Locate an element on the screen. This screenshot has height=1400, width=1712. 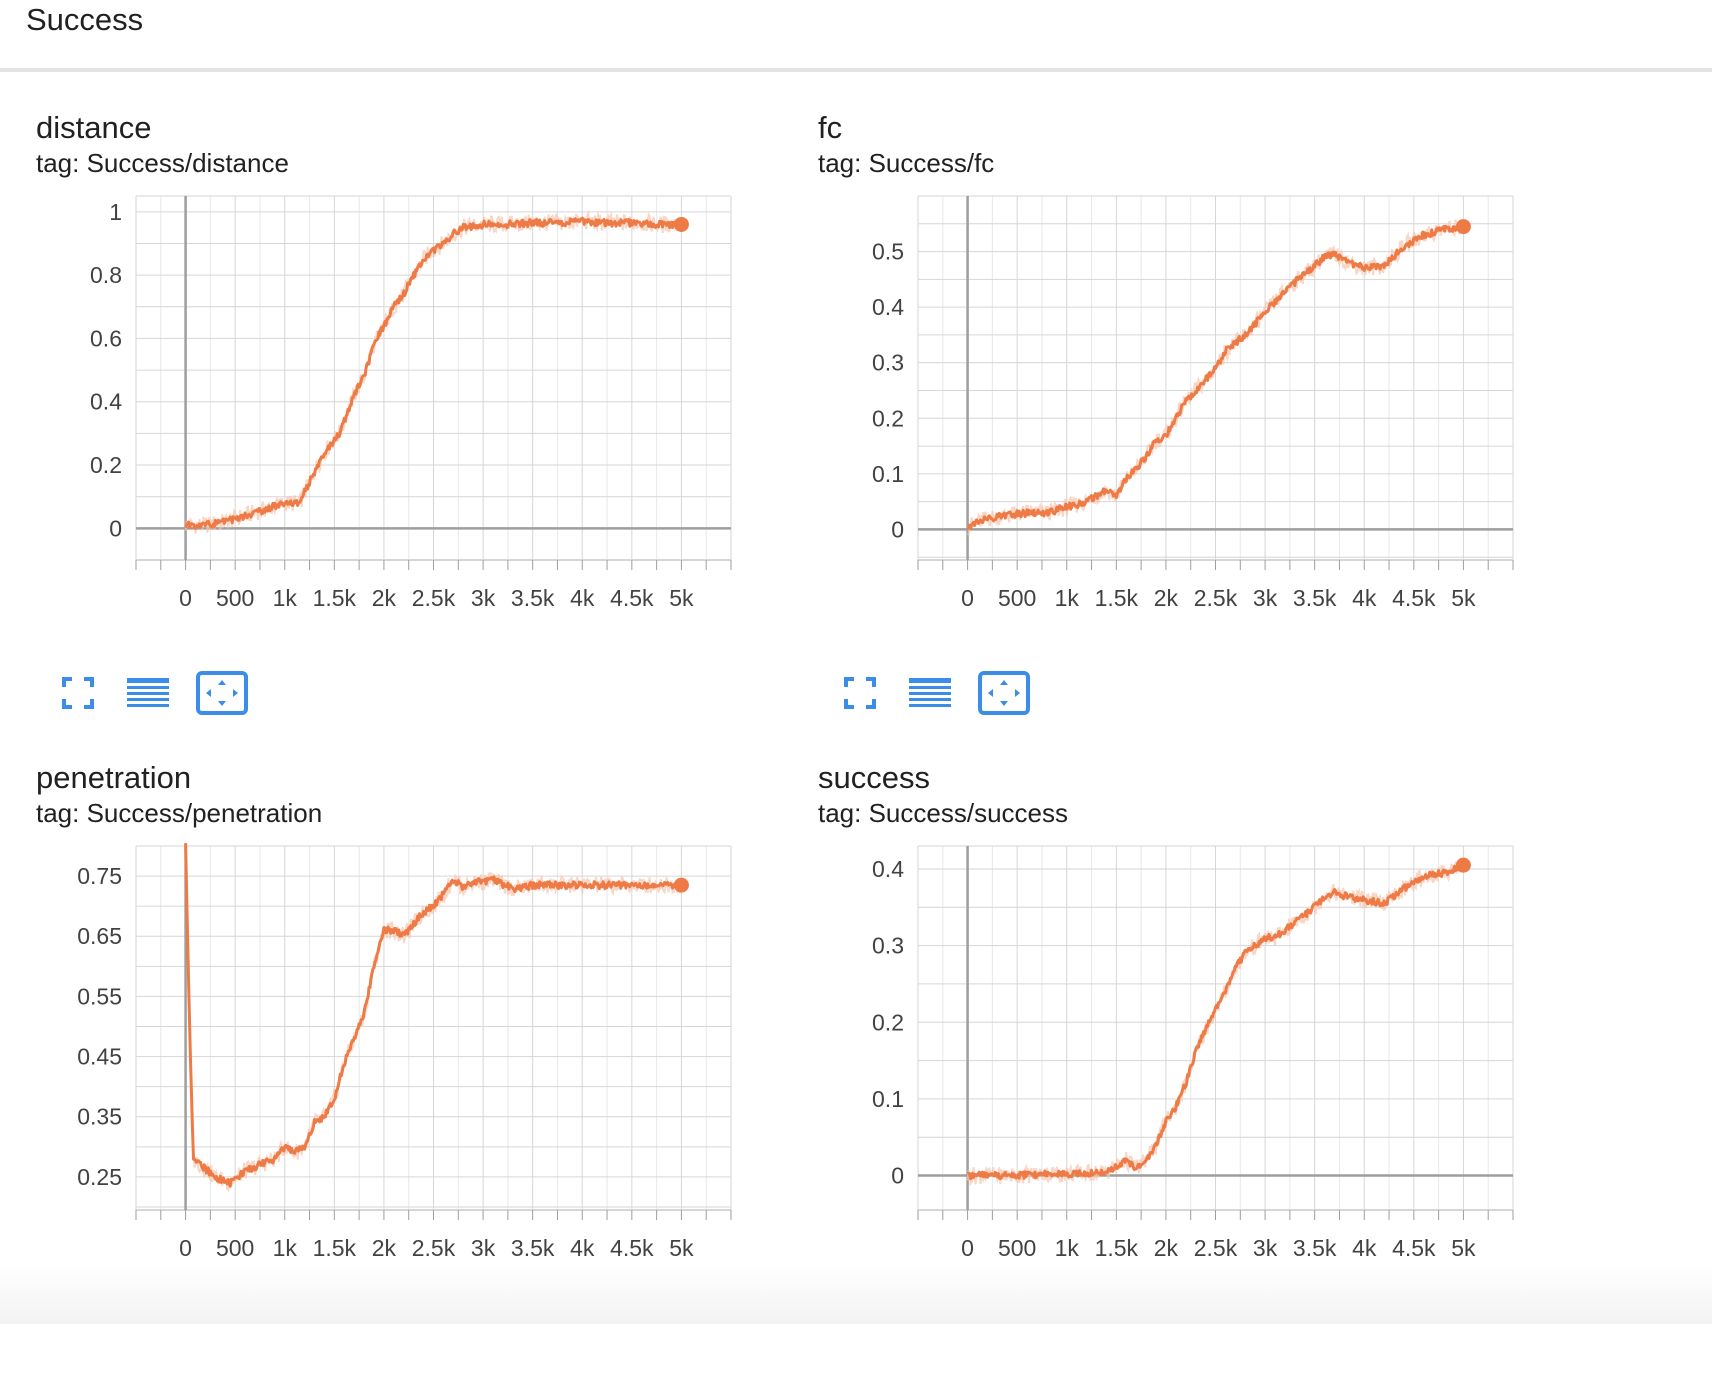
chart-tag: tag: Success/distance is located at coordinates (162, 163).